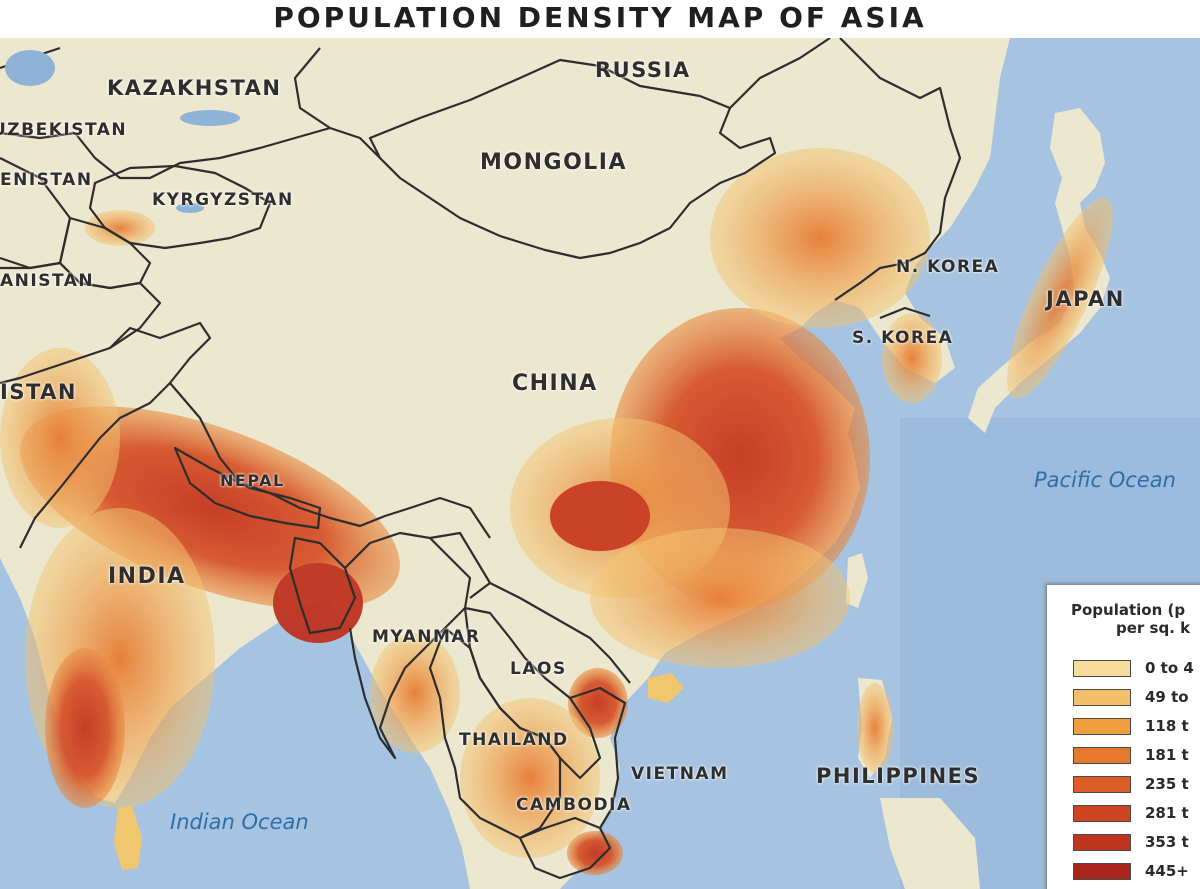 Image resolution: width=1200 pixels, height=889 pixels. I want to click on border-pakistan-india, so click(115, 435).